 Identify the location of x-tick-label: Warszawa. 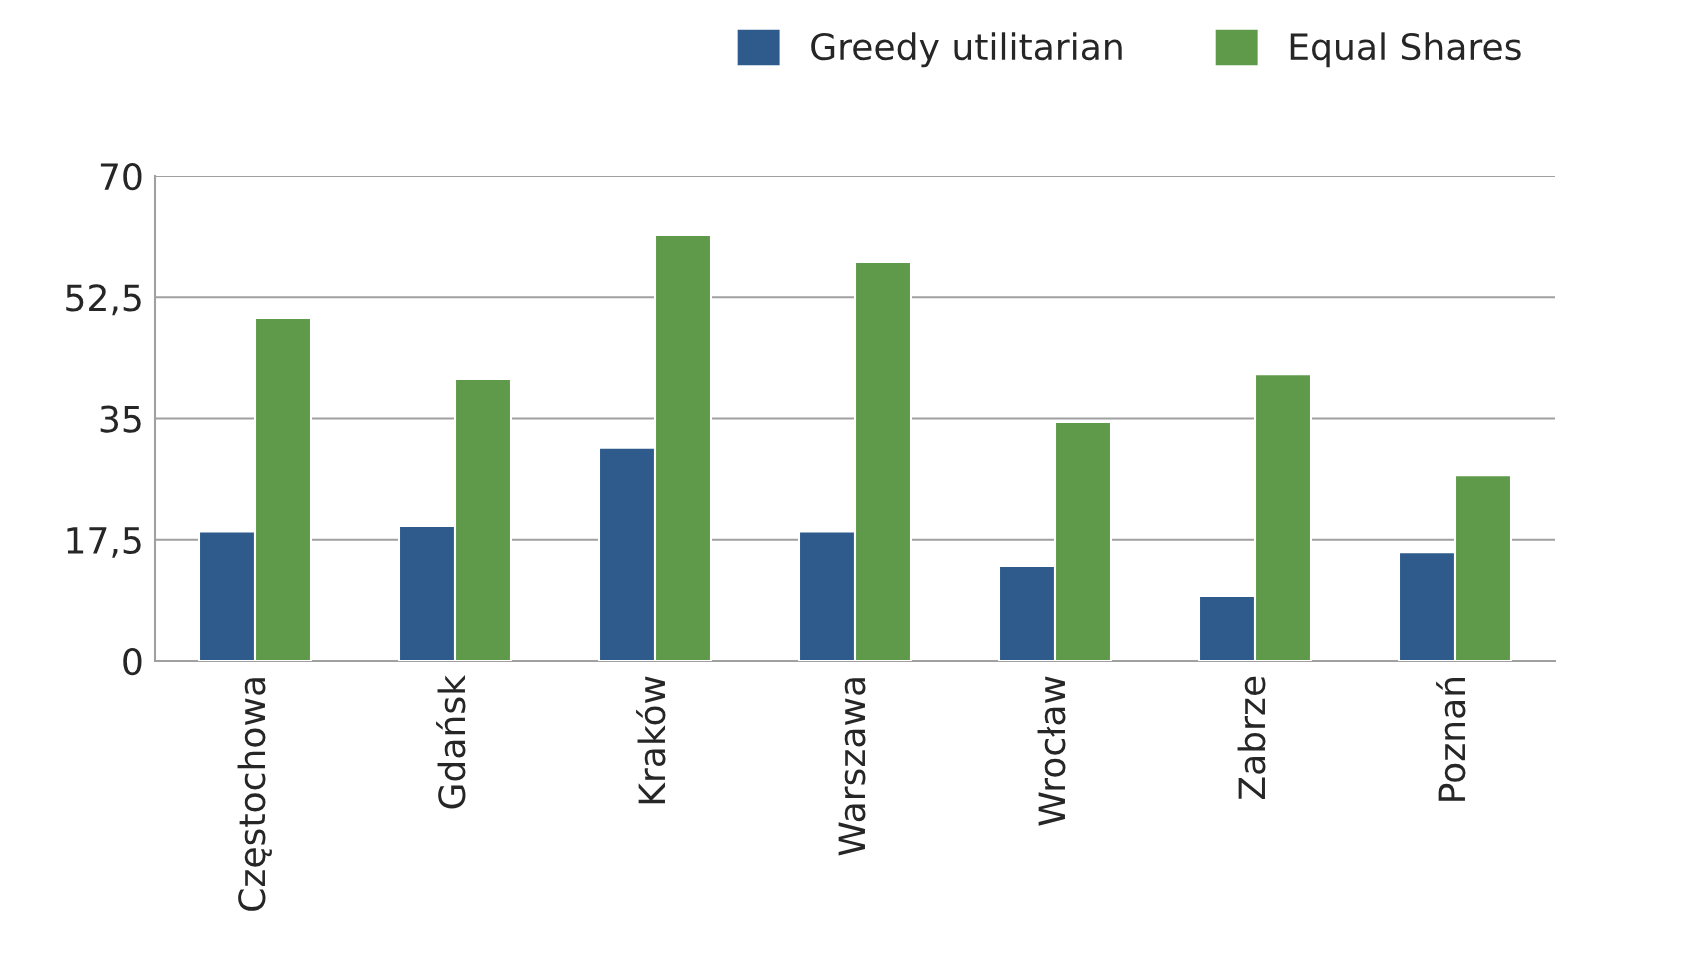
(852, 767).